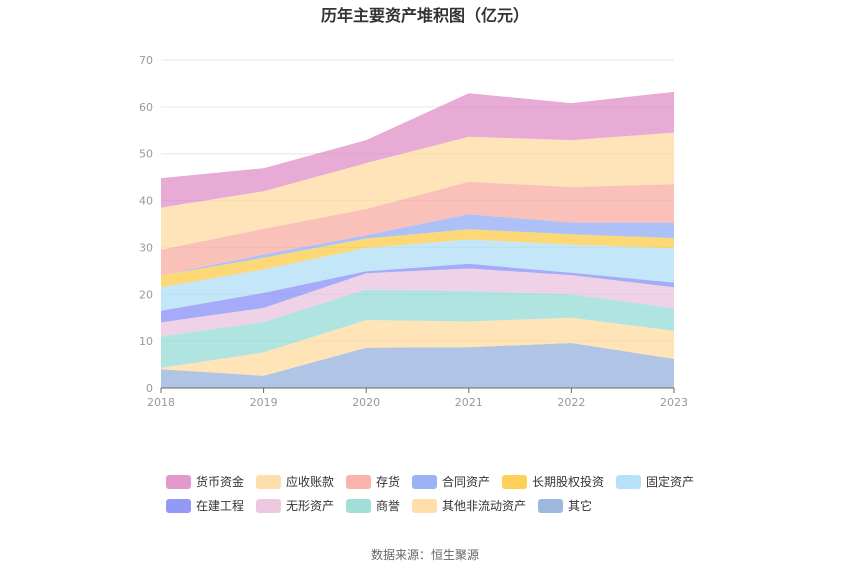  What do you see at coordinates (424, 555) in the screenshot?
I see `data-source-note: 数据来源：恒生聚源` at bounding box center [424, 555].